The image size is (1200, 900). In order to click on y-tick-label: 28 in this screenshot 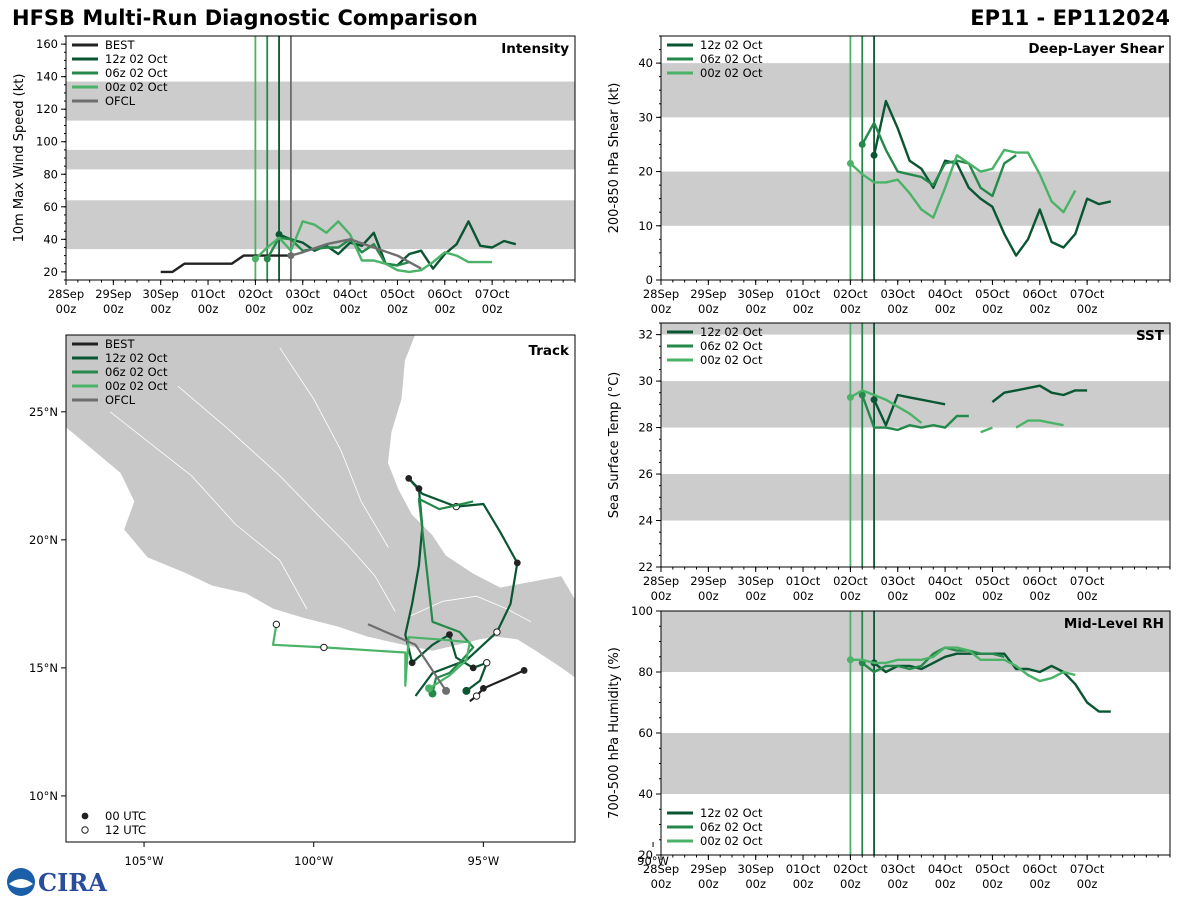, I will do `click(645, 428)`.